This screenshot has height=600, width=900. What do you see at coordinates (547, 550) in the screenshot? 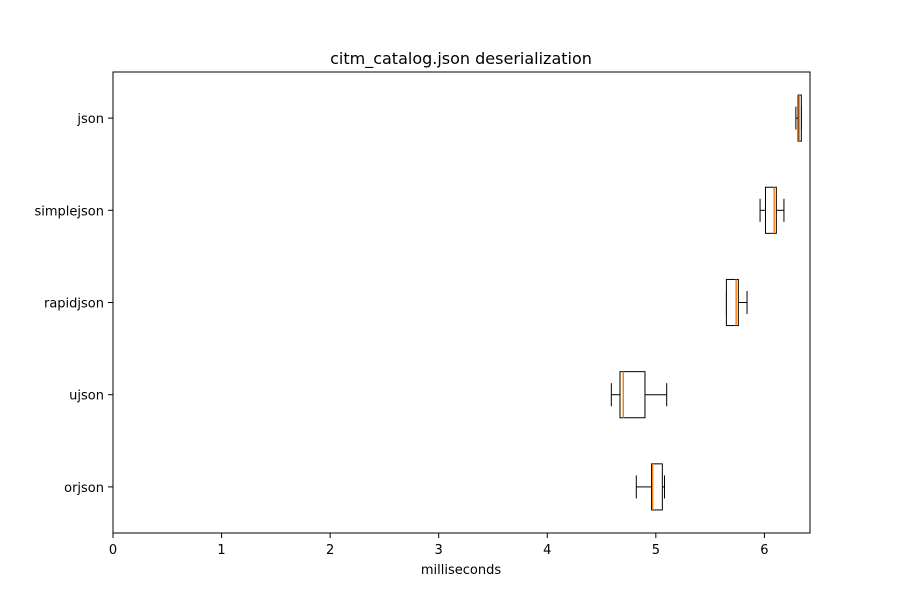
I see `x-tick-label: 4` at bounding box center [547, 550].